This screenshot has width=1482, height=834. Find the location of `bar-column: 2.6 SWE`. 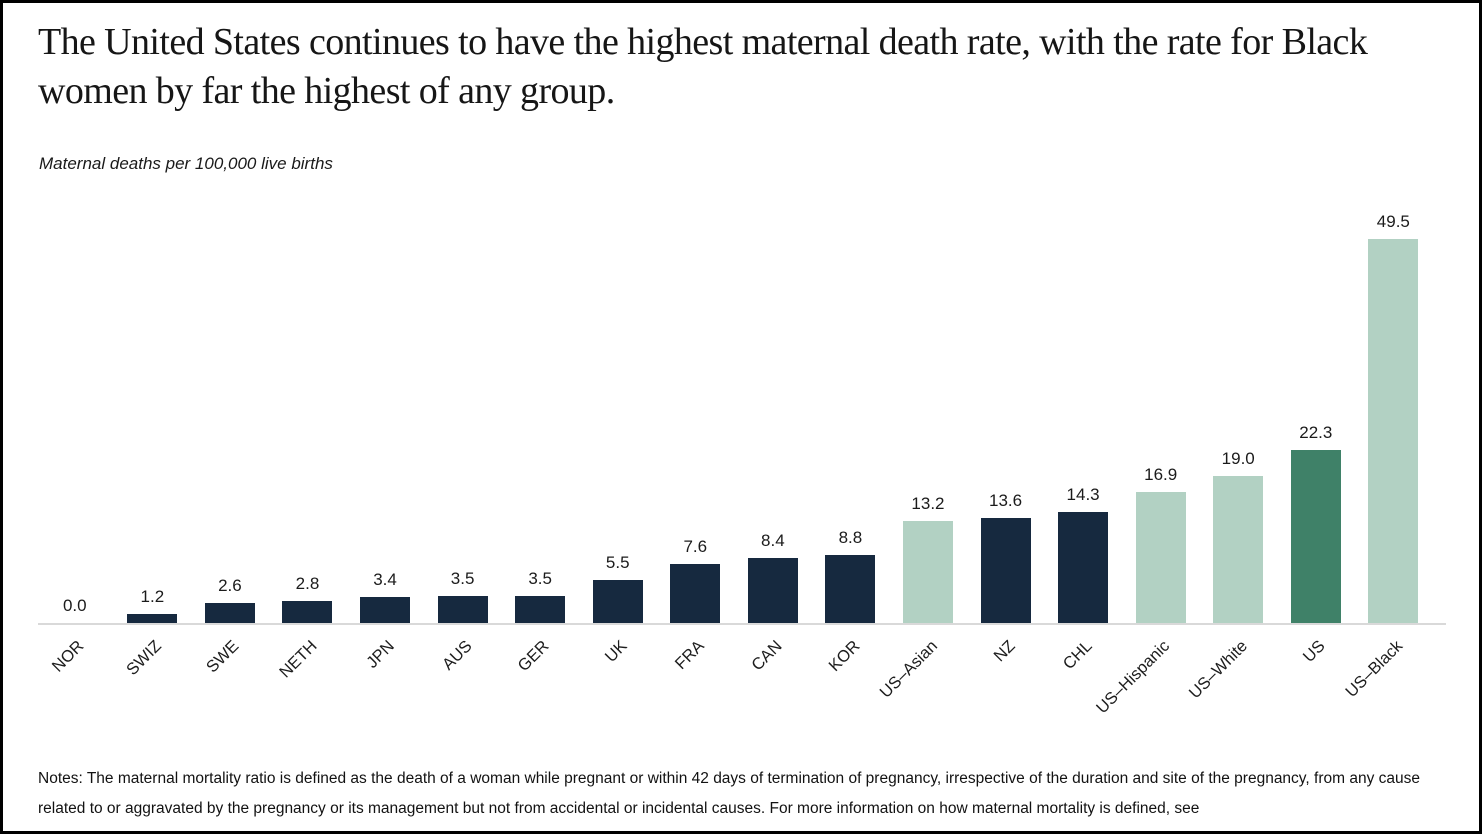

bar-column: 2.6 SWE is located at coordinates (230, 457).